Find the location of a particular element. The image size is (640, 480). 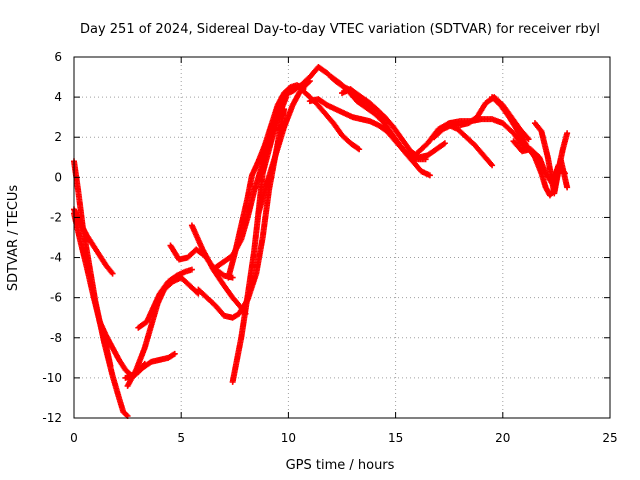

y-axis-label: SDTVAR / TECUs is located at coordinates (13, 238).